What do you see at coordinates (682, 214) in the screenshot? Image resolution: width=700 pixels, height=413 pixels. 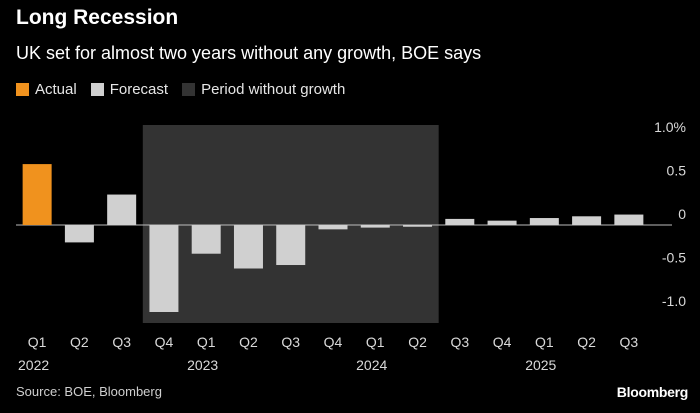 I see `y-tick-label-2: 0` at bounding box center [682, 214].